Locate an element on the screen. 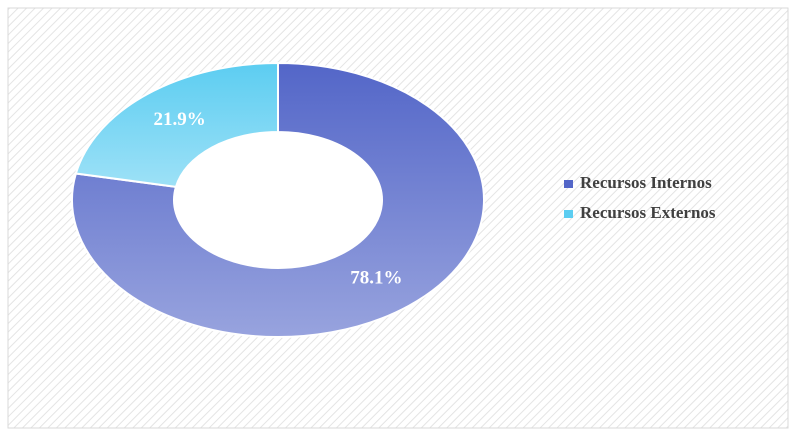  data-label: 21.9% is located at coordinates (179, 119).